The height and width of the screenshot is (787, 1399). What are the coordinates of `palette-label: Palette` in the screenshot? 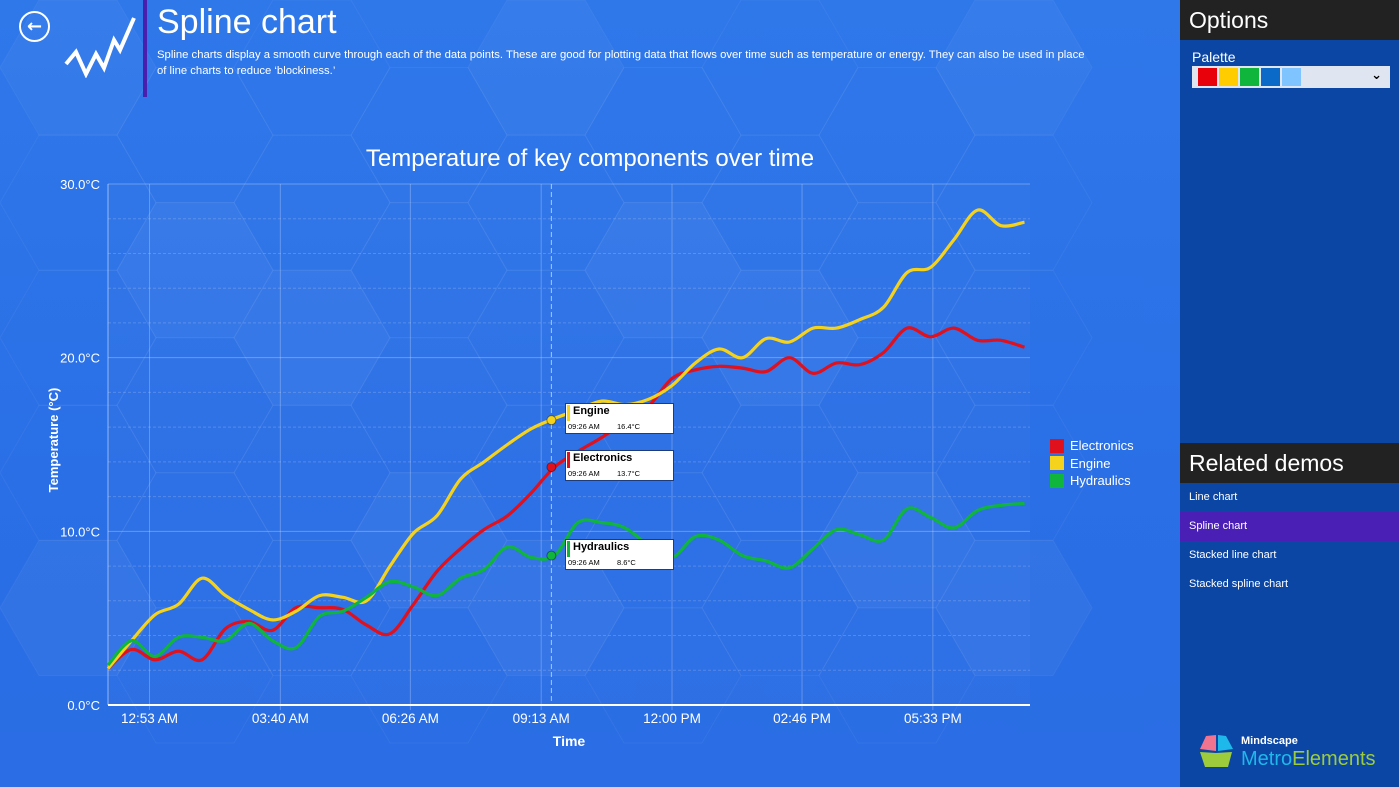 It's located at (1214, 57).